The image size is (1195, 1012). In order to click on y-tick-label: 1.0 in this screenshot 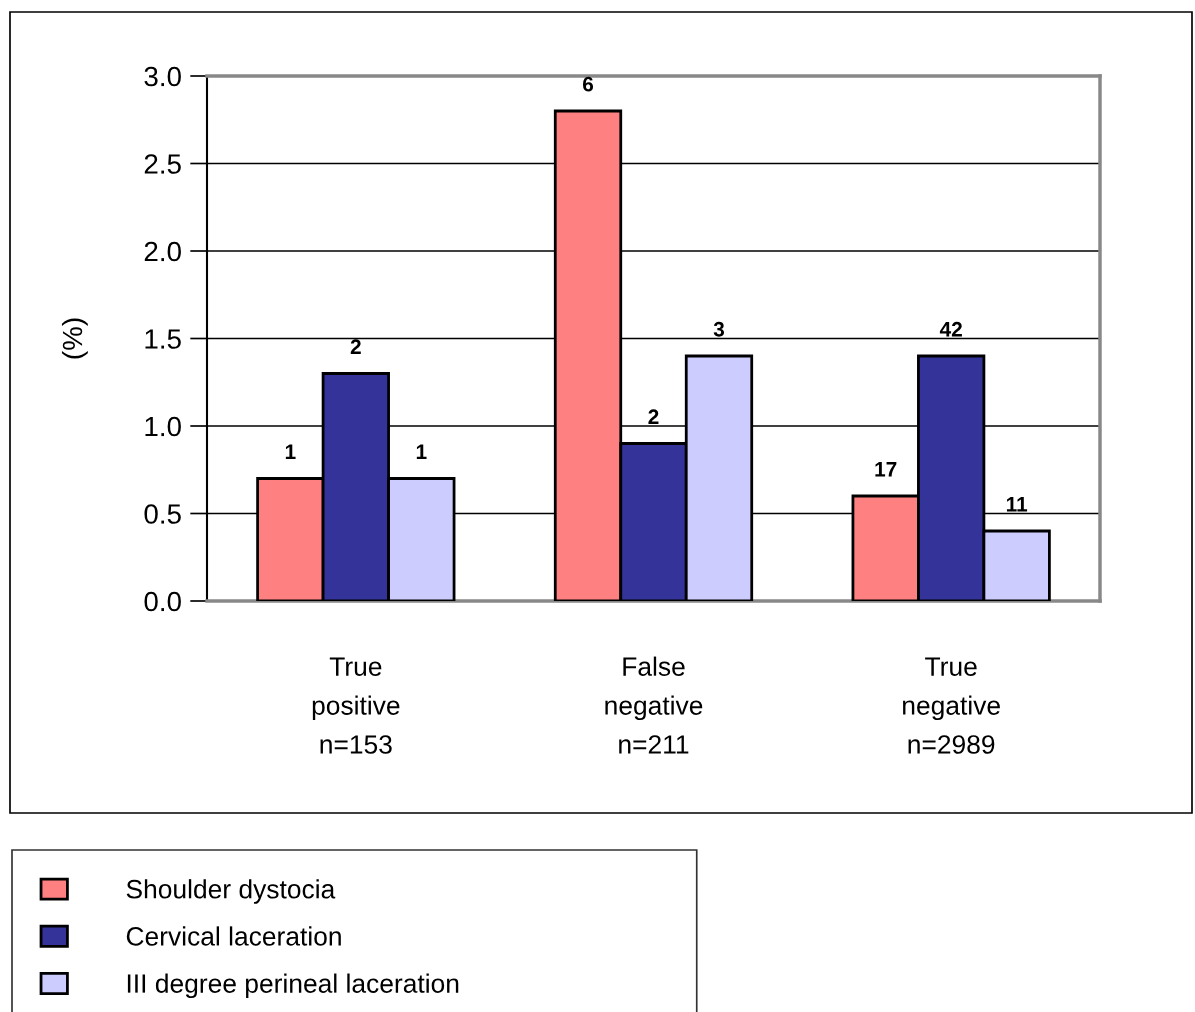, I will do `click(163, 426)`.